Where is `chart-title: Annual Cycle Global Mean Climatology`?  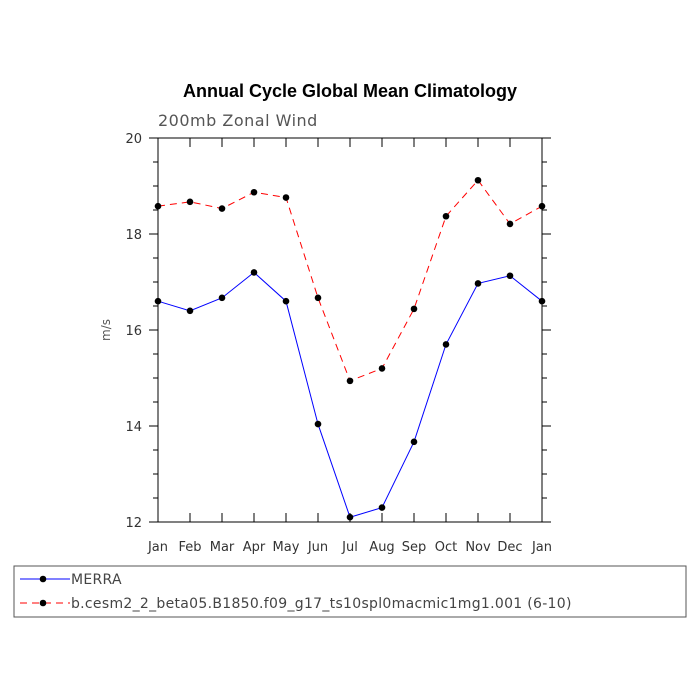
chart-title: Annual Cycle Global Mean Climatology is located at coordinates (350, 91).